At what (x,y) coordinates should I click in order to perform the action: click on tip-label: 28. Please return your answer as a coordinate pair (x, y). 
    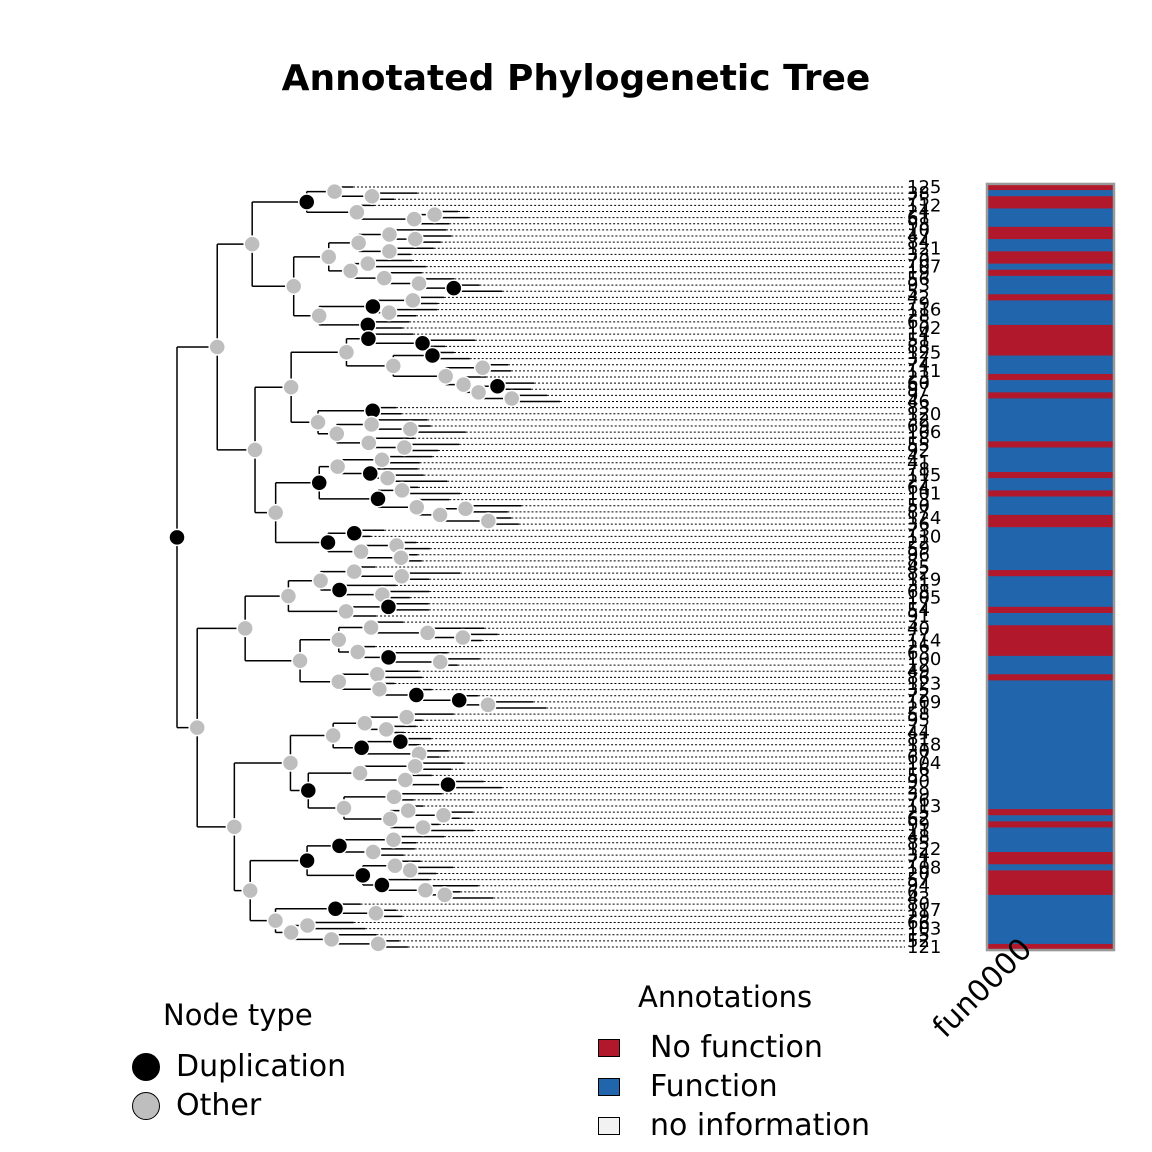
    Looking at the image, I should click on (918, 316).